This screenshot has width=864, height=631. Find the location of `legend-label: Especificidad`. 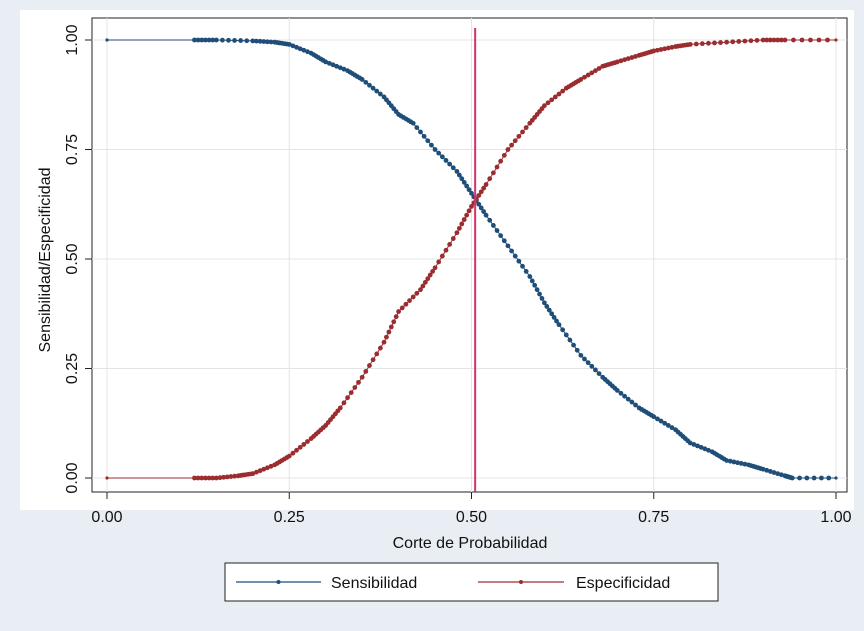

legend-label: Especificidad is located at coordinates (623, 583).